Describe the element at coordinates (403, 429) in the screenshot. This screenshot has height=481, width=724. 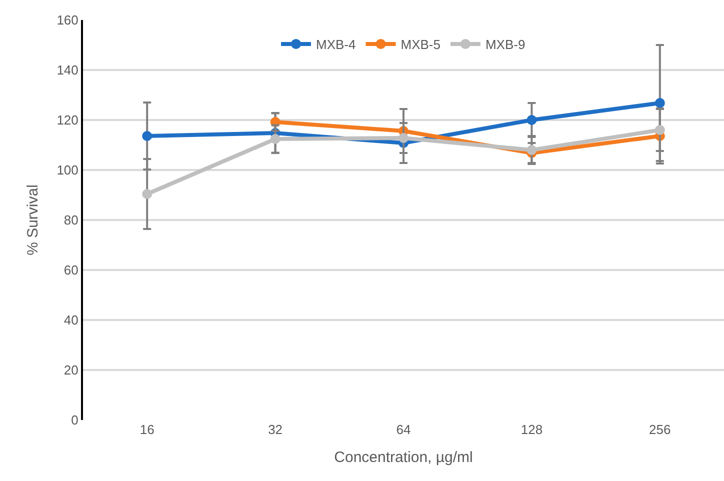
I see `x-tick-label: 64` at that location.